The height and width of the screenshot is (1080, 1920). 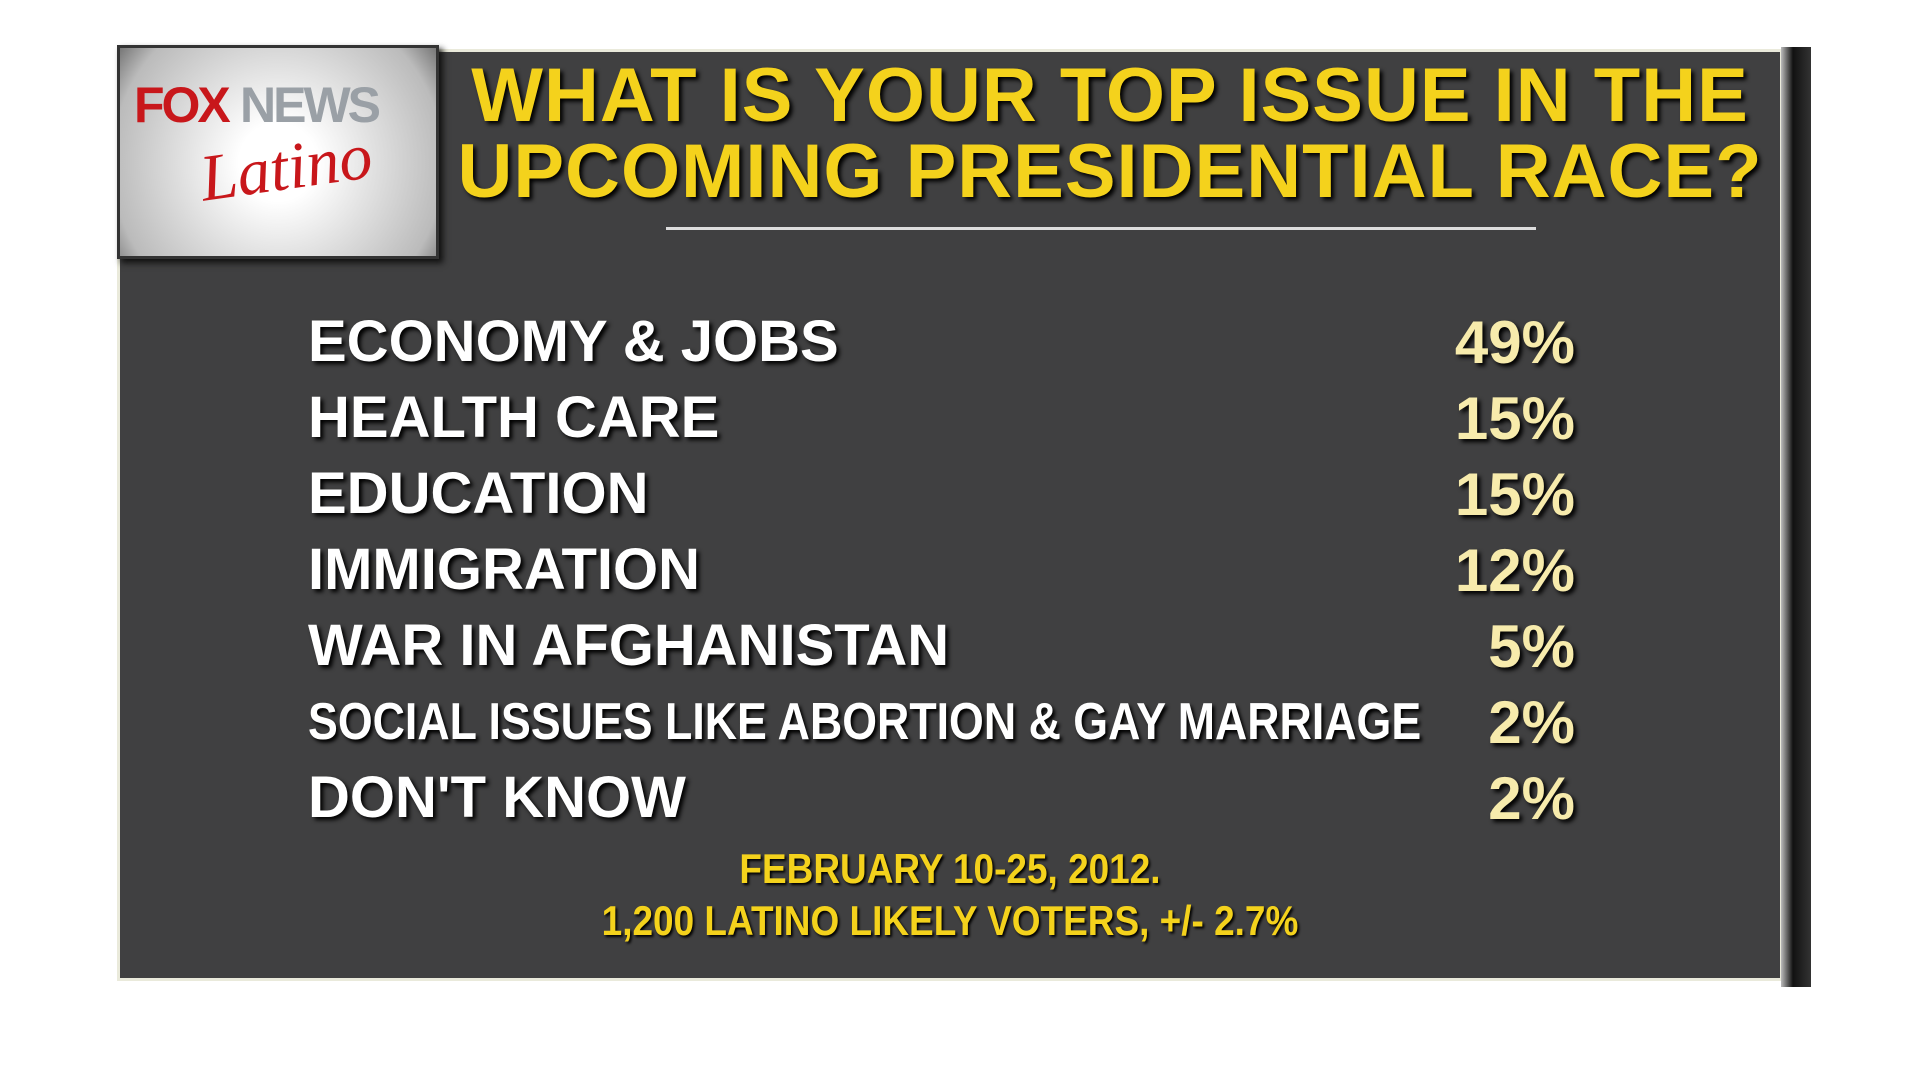 What do you see at coordinates (514, 417) in the screenshot?
I see `row-label: HEALTH CARE` at bounding box center [514, 417].